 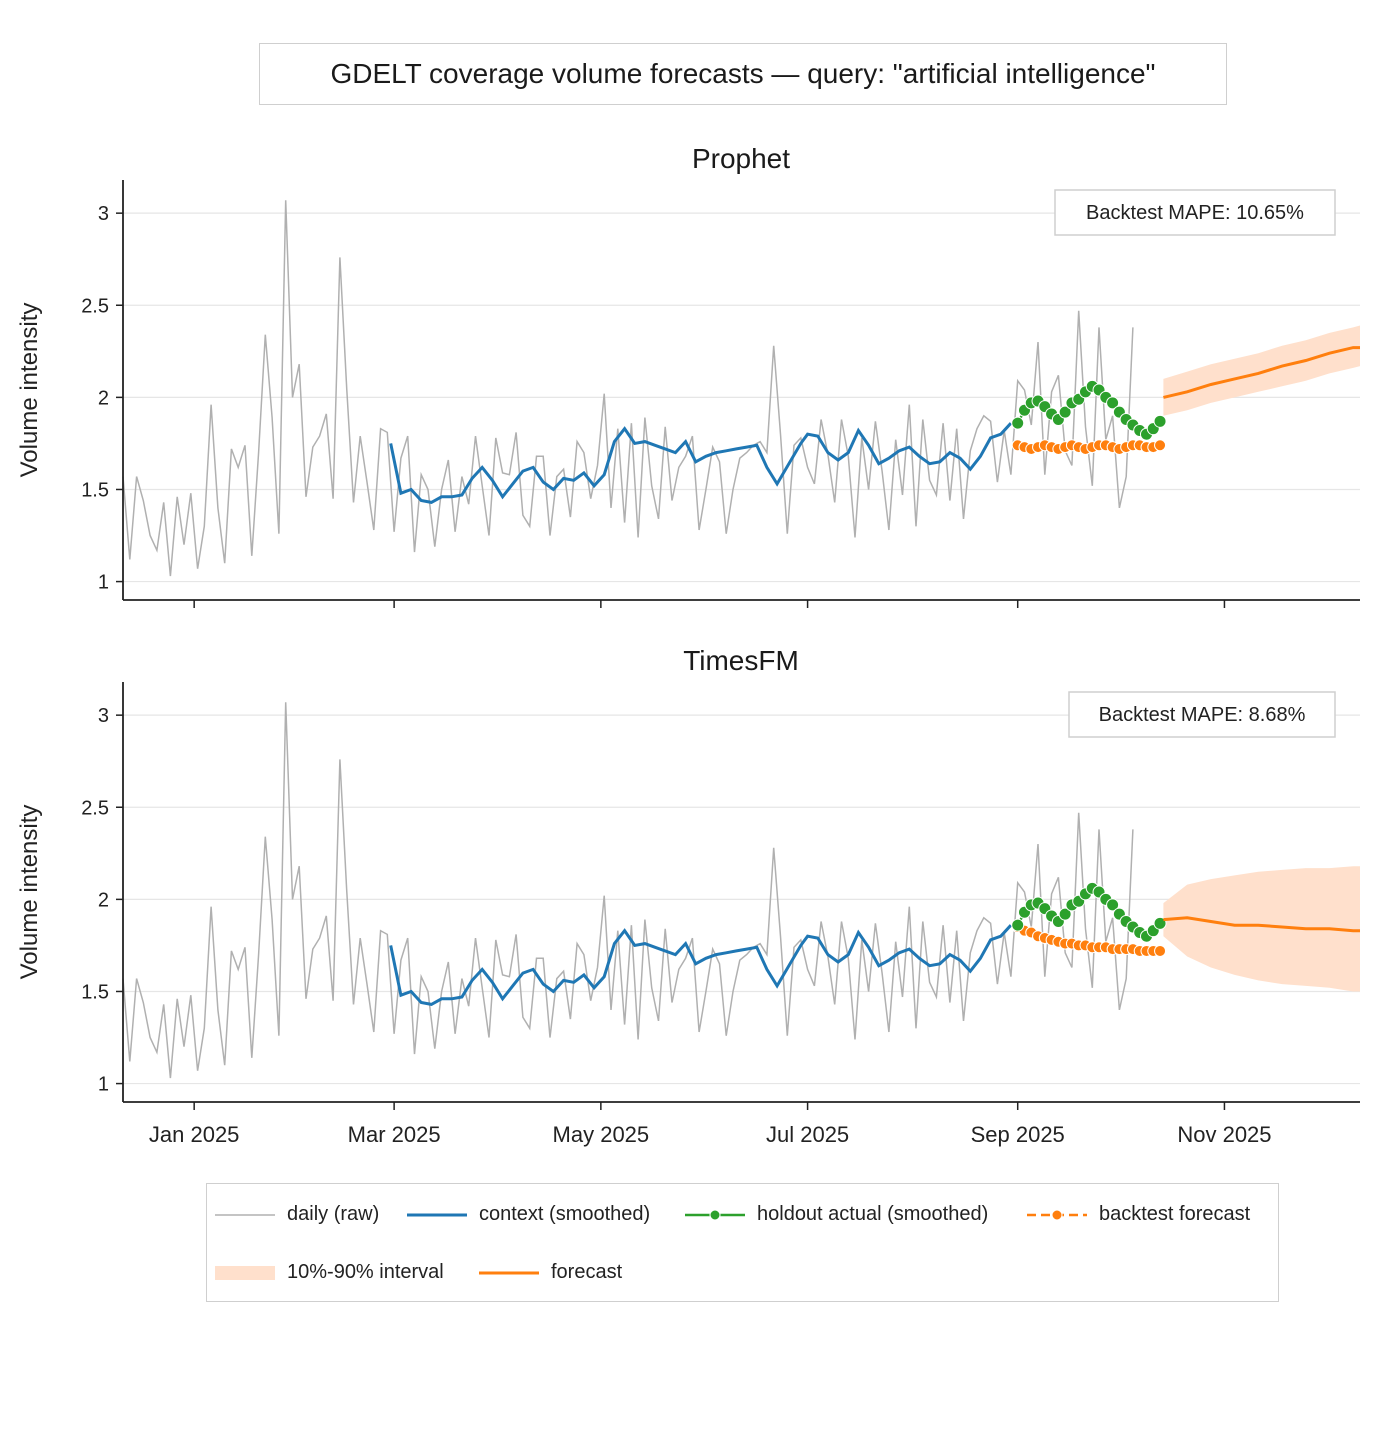 I want to click on legend-label: forecast, so click(x=587, y=1272).